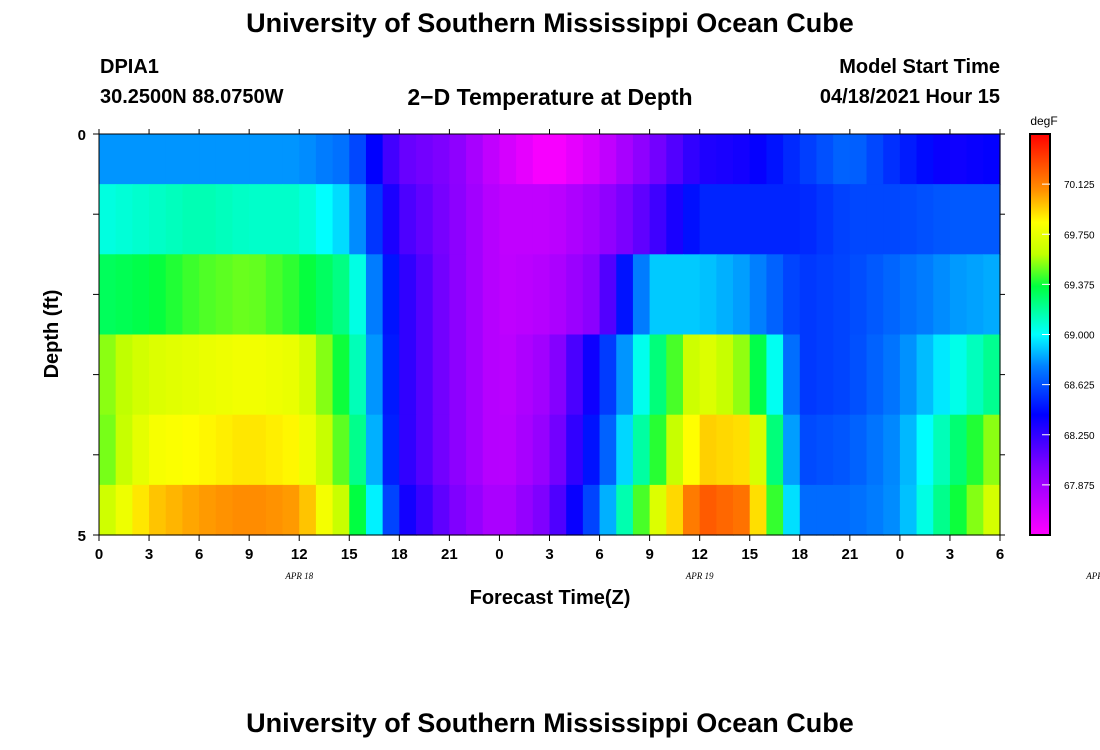 The image size is (1100, 750). Describe the element at coordinates (1092, 576) in the screenshot. I see `date-label: APR 20` at that location.